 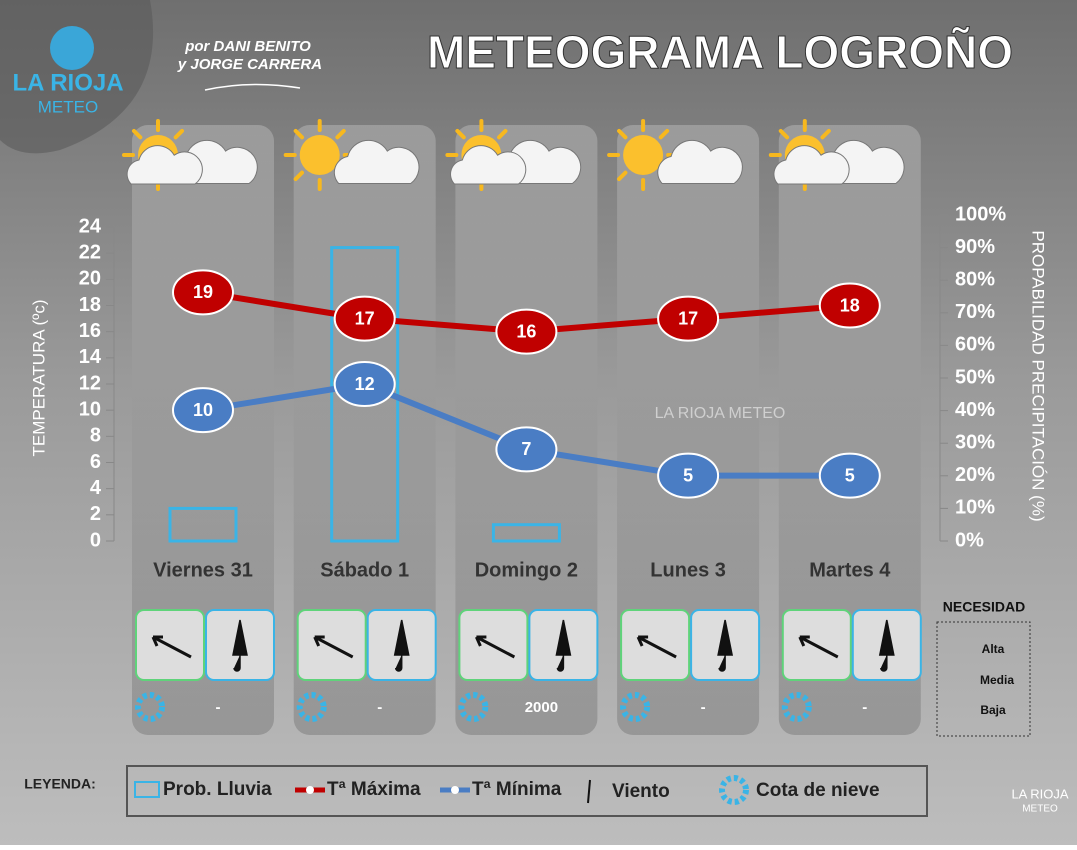 I want to click on legend-snow-icon, so click(x=734, y=790).